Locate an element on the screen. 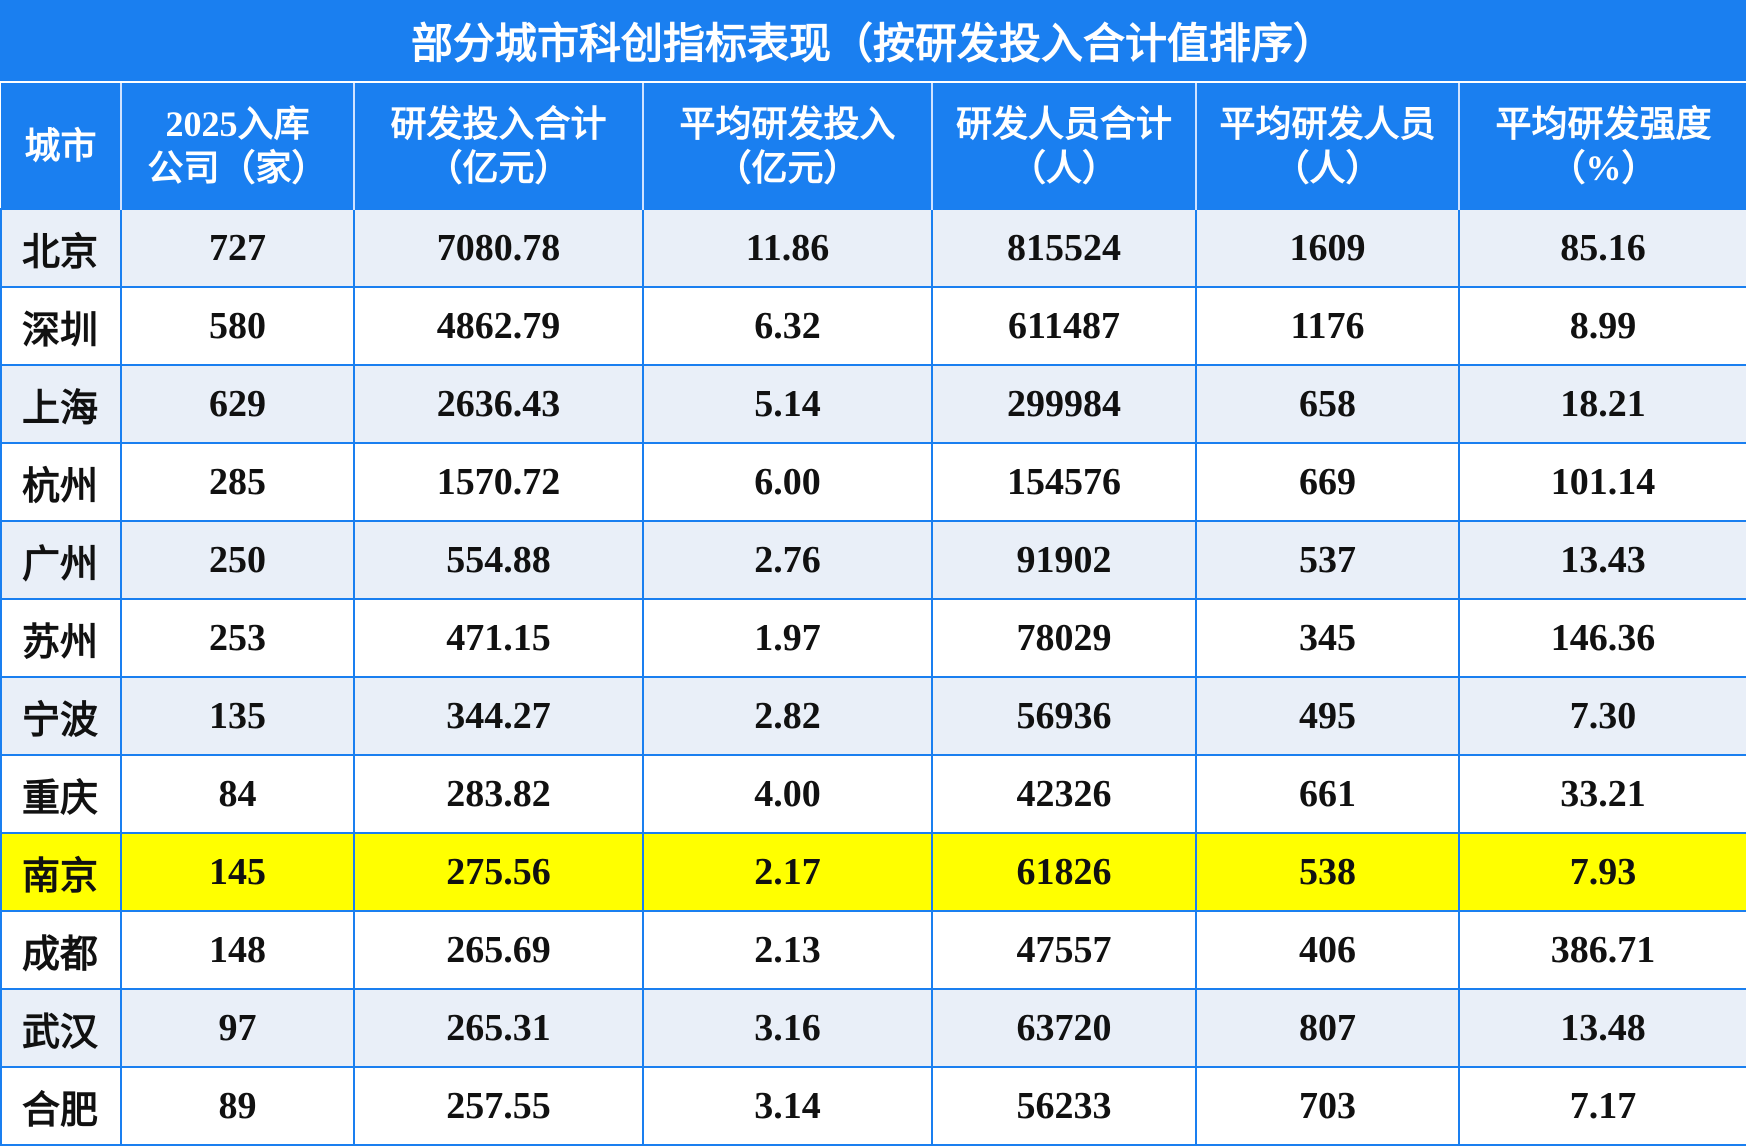 Image resolution: width=1746 pixels, height=1146 pixels. table-row: 上海 629 2636.43 5.14 299984 658 18.21 is located at coordinates (873, 404).